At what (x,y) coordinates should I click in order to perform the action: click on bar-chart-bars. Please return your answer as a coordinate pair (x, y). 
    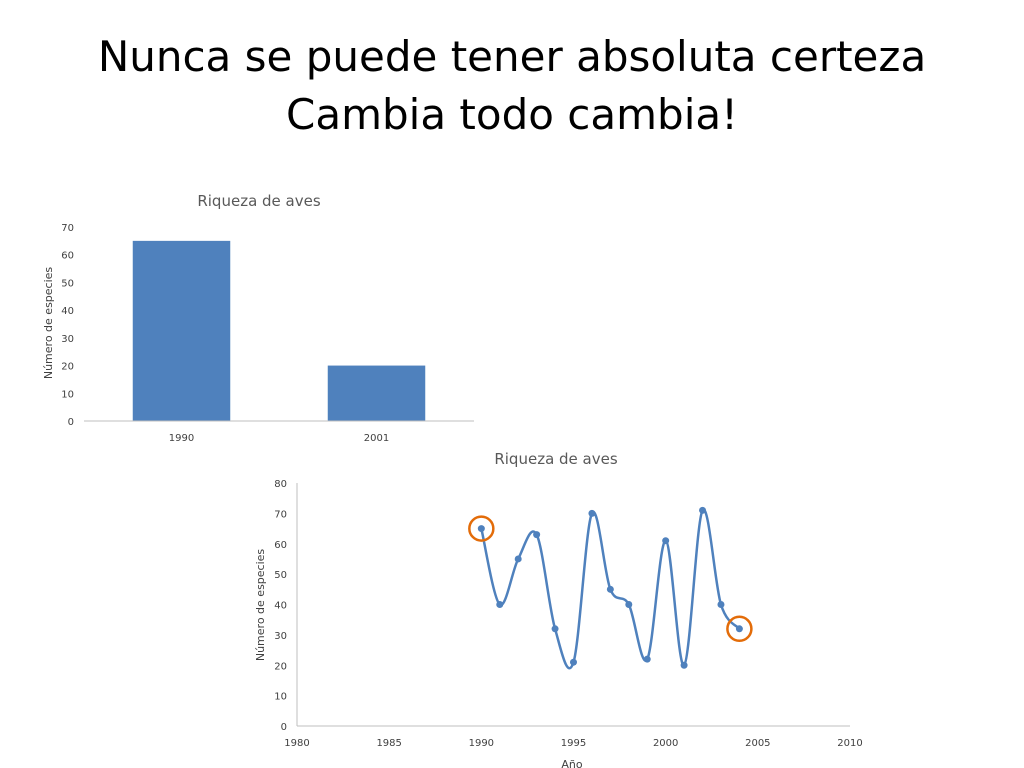
    Looking at the image, I should click on (279, 330).